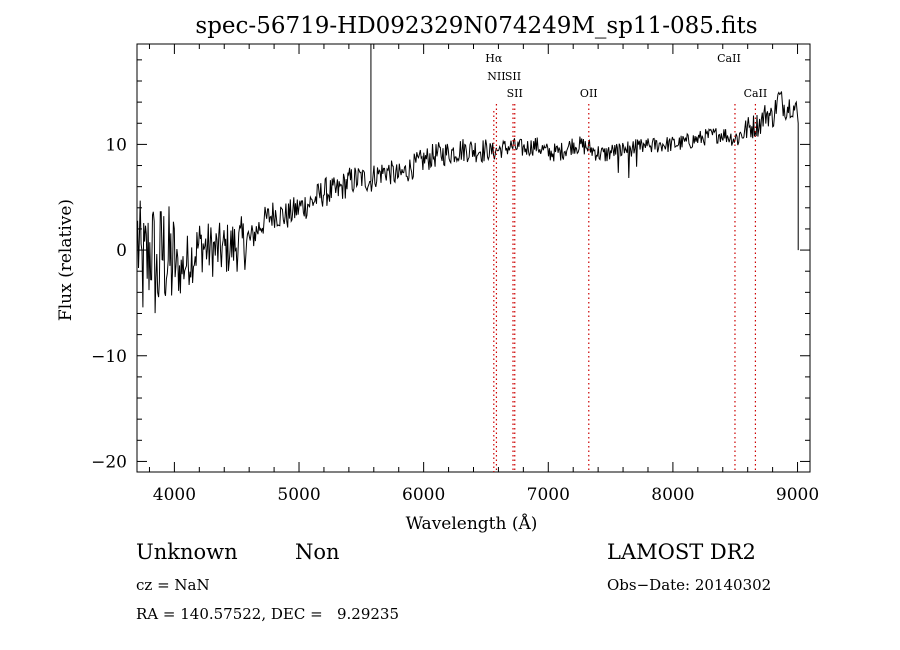 This screenshot has width=900, height=650. Describe the element at coordinates (797, 495) in the screenshot. I see `x-tick-label: 9000` at that location.